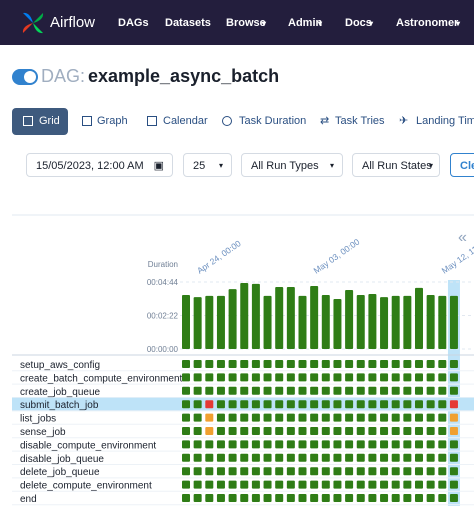 Image resolution: width=474 pixels, height=518 pixels. I want to click on nav-item: Datasets, so click(188, 23).